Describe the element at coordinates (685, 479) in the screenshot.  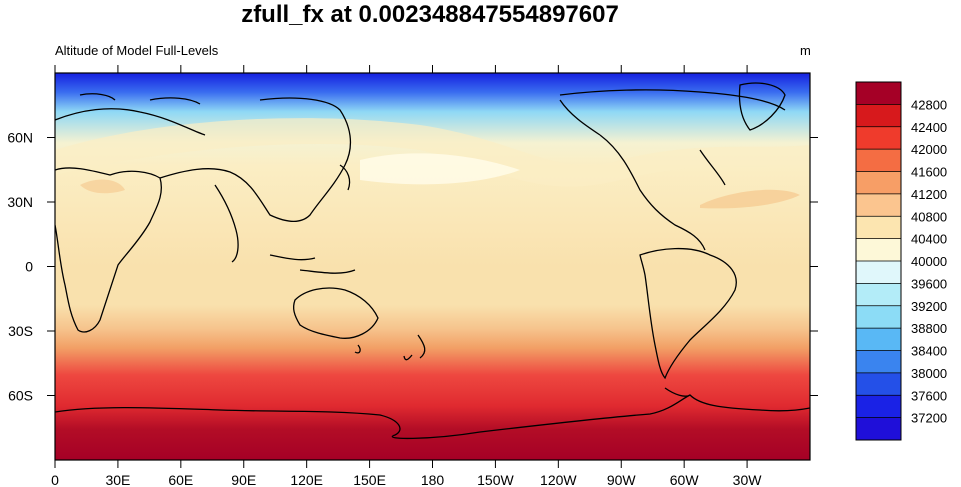
I see `lon-label: 60W` at that location.